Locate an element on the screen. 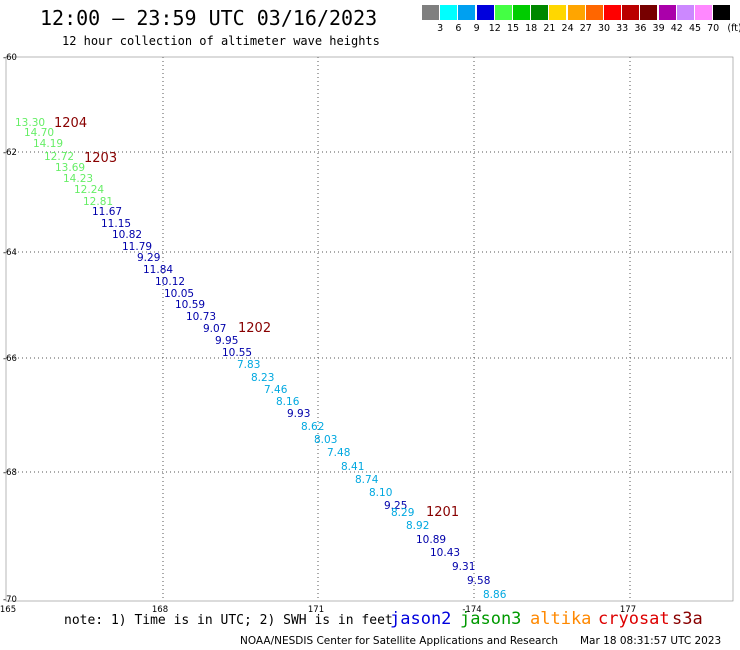 The image size is (740, 650). wave-height-reading: 10.73 is located at coordinates (201, 317).